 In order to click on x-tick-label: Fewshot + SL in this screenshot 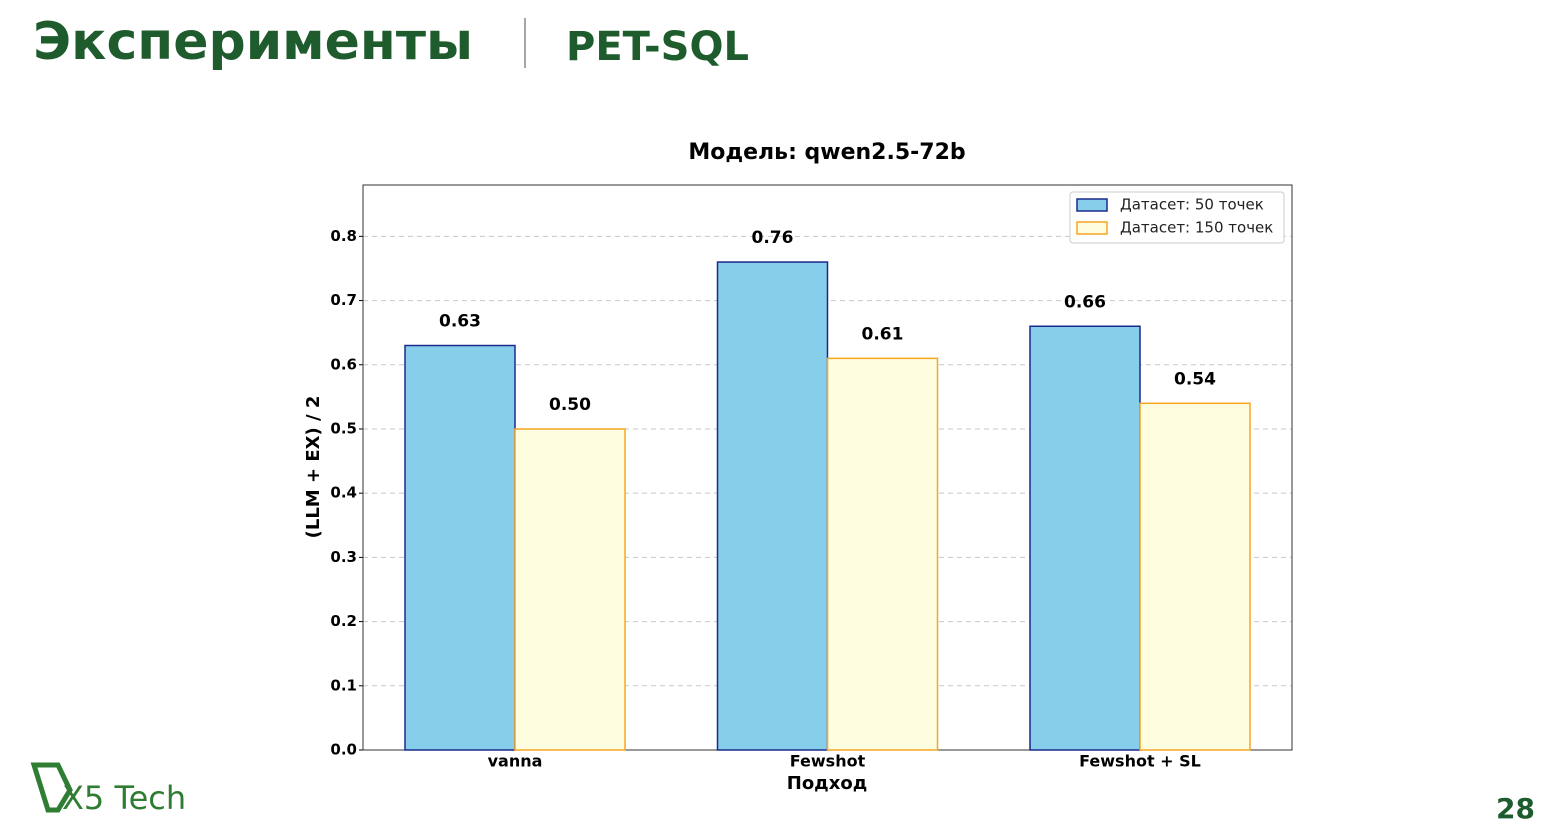, I will do `click(1140, 761)`.